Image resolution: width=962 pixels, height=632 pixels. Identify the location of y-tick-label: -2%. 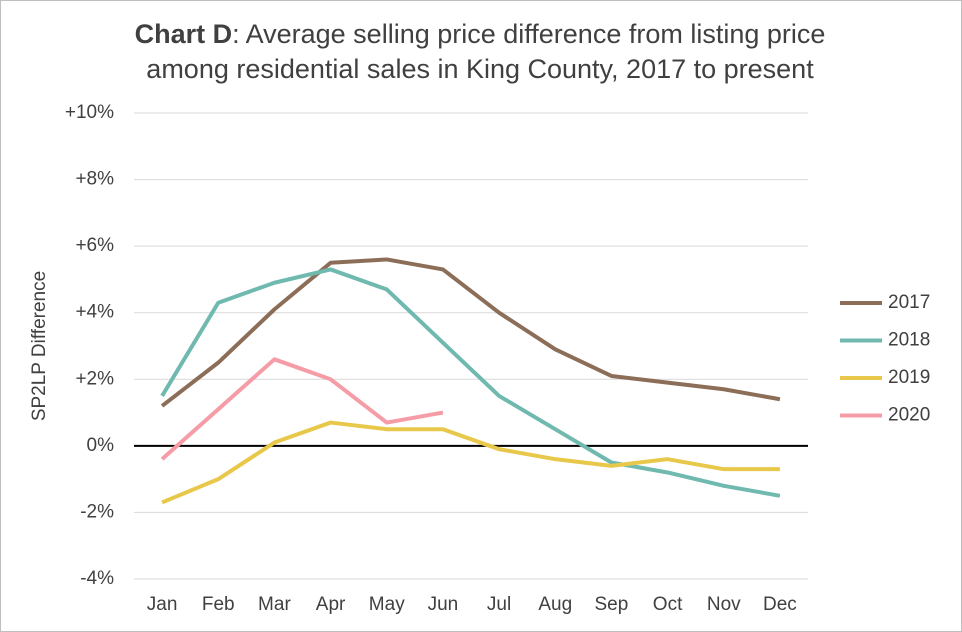
(97, 511).